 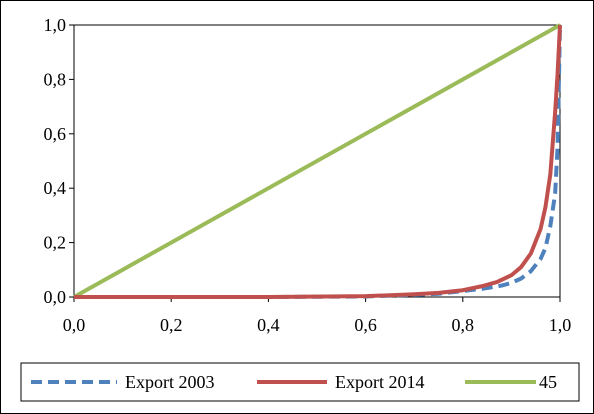 I want to click on y-tick-label: 0,0, so click(x=55, y=297).